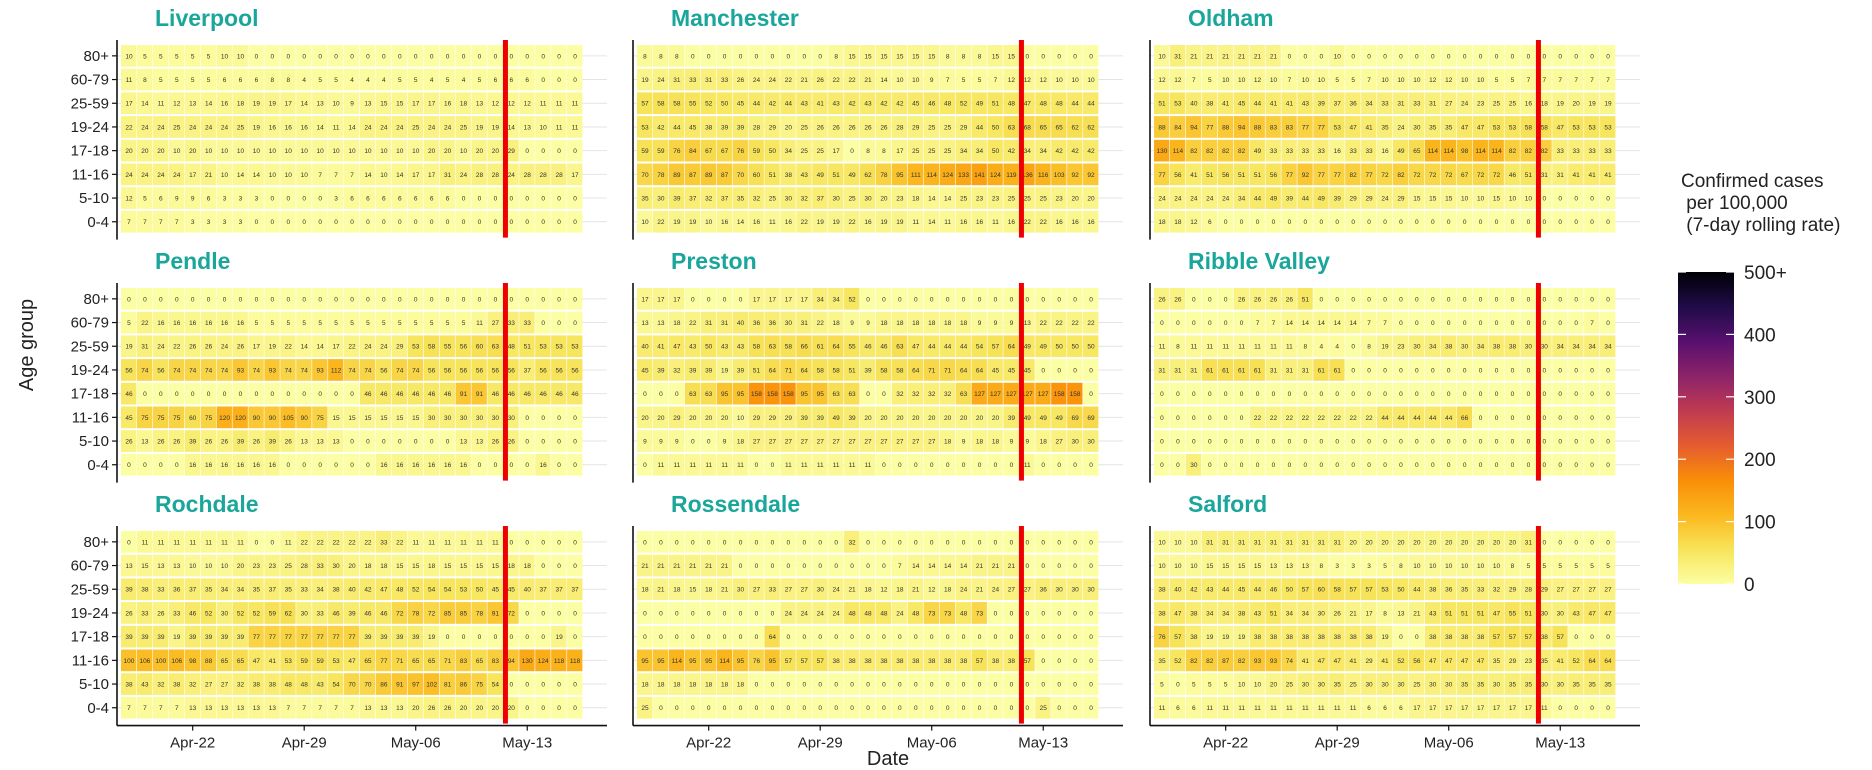  Describe the element at coordinates (1194, 465) in the screenshot. I see `cell-value-label: 30` at that location.